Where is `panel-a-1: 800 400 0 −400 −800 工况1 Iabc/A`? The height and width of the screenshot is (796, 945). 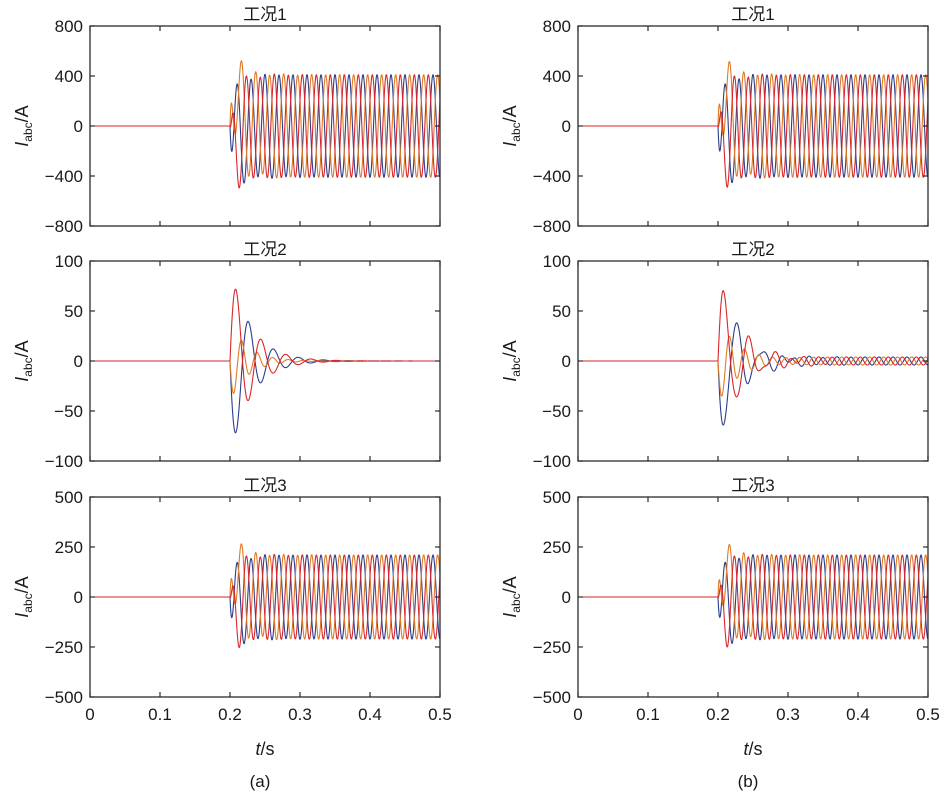
panel-a-1: 800 400 0 −400 −800 工况1 Iabc/A is located at coordinates (226, 120).